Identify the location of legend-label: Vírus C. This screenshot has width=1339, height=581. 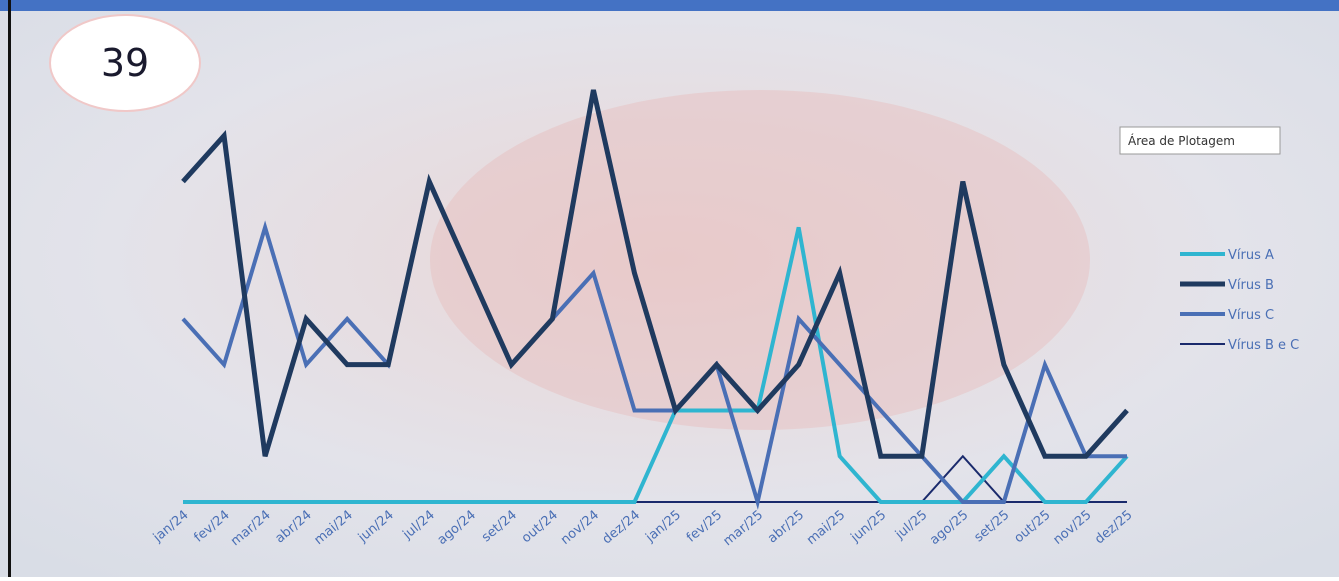
(1251, 315).